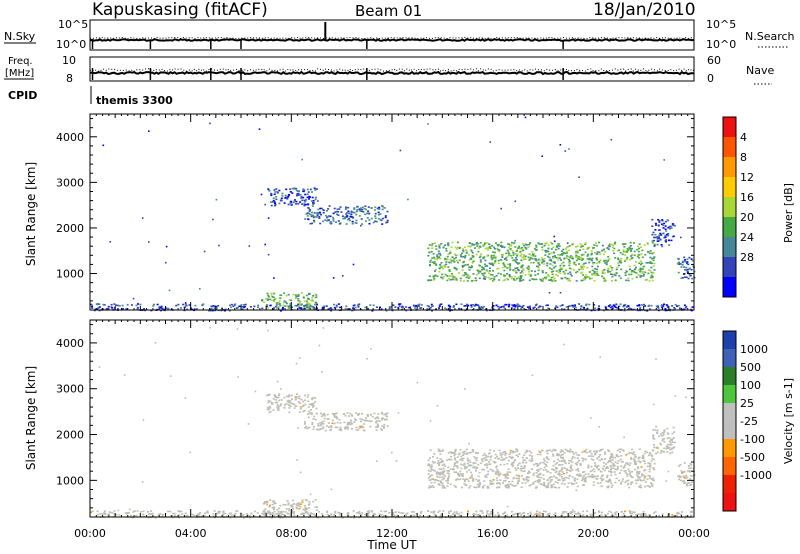  What do you see at coordinates (729, 167) in the screenshot?
I see `colorbar-swatch` at bounding box center [729, 167].